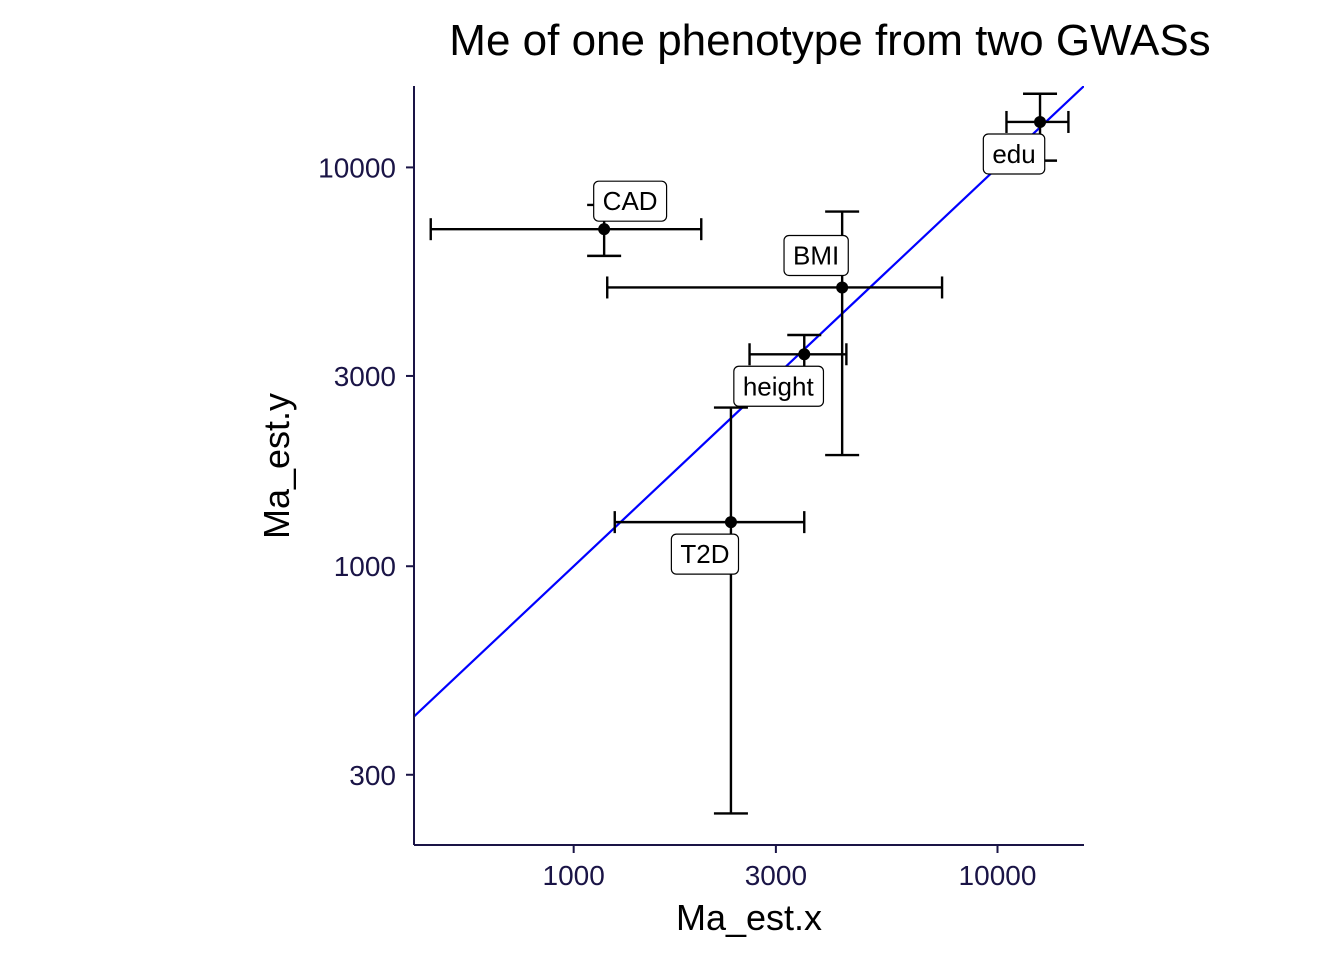 The height and width of the screenshot is (960, 1344). Describe the element at coordinates (366, 471) in the screenshot. I see `y-axis-ticks: 300 1000 3000 10000` at that location.